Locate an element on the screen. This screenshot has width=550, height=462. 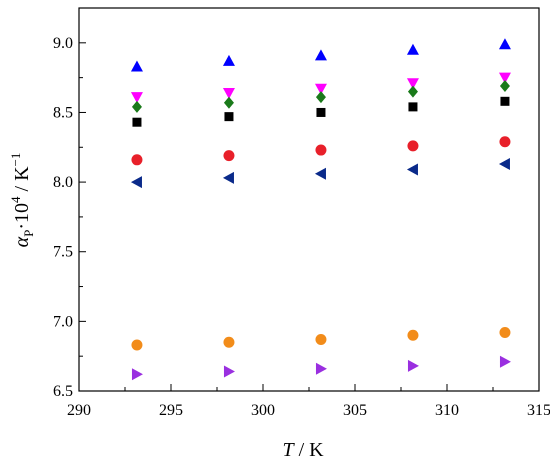
y-tick-label: 8.0 is located at coordinates (63, 182).